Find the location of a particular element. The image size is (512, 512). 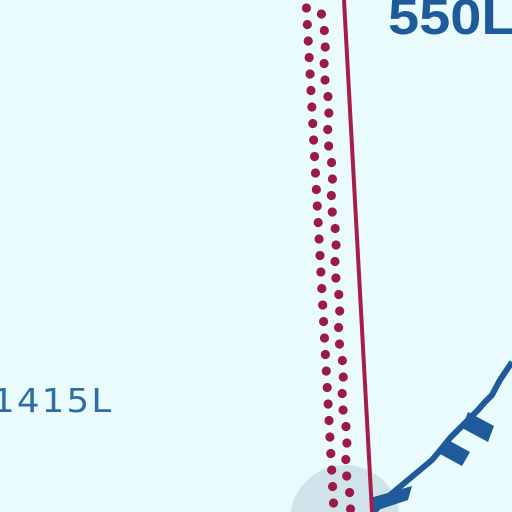

red-line is located at coordinates (358, 256).